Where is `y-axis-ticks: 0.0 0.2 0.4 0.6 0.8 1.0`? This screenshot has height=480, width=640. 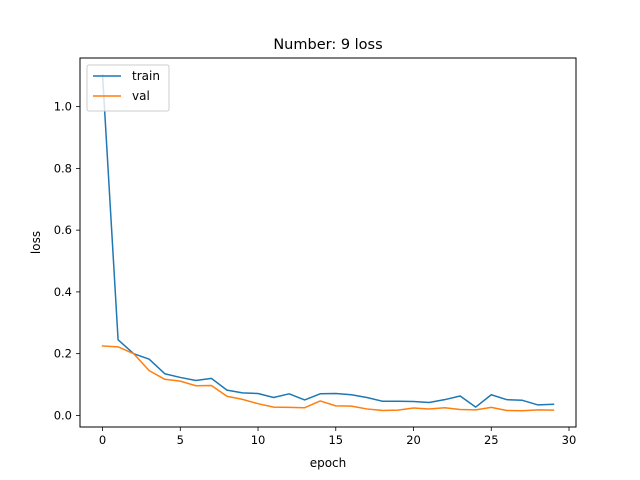
y-axis-ticks: 0.0 0.2 0.4 0.6 0.8 1.0 is located at coordinates (67, 261).